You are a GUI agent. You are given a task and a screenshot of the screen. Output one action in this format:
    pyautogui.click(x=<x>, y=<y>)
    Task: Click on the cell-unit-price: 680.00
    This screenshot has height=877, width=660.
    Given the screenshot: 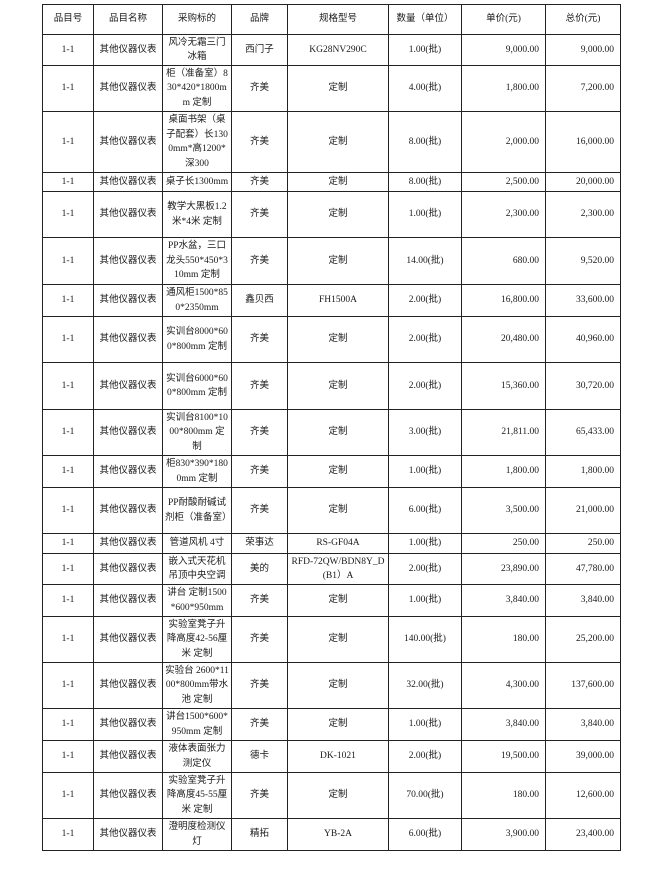 What is the action you would take?
    pyautogui.click(x=503, y=261)
    